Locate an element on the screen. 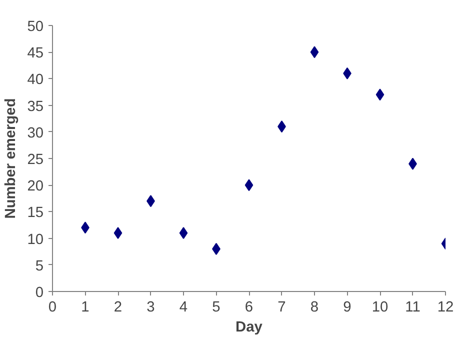  y-tick-label: 40 is located at coordinates (35, 80).